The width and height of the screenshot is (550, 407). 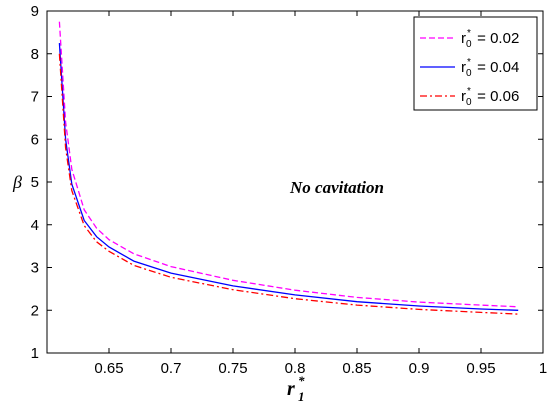 I want to click on legend: r* 0 = 0.02 r* 0 = 0.04 r* 0 = 0.06, so click(x=475, y=63).